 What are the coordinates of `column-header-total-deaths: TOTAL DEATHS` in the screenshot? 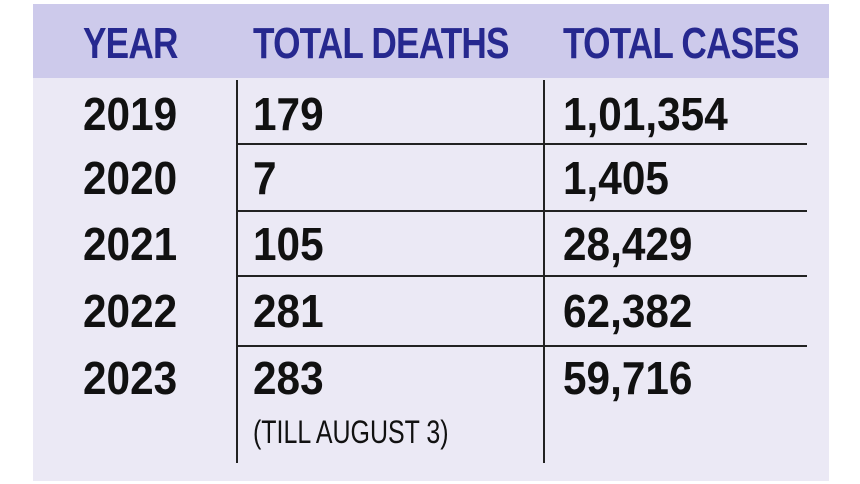 It's located at (381, 43).